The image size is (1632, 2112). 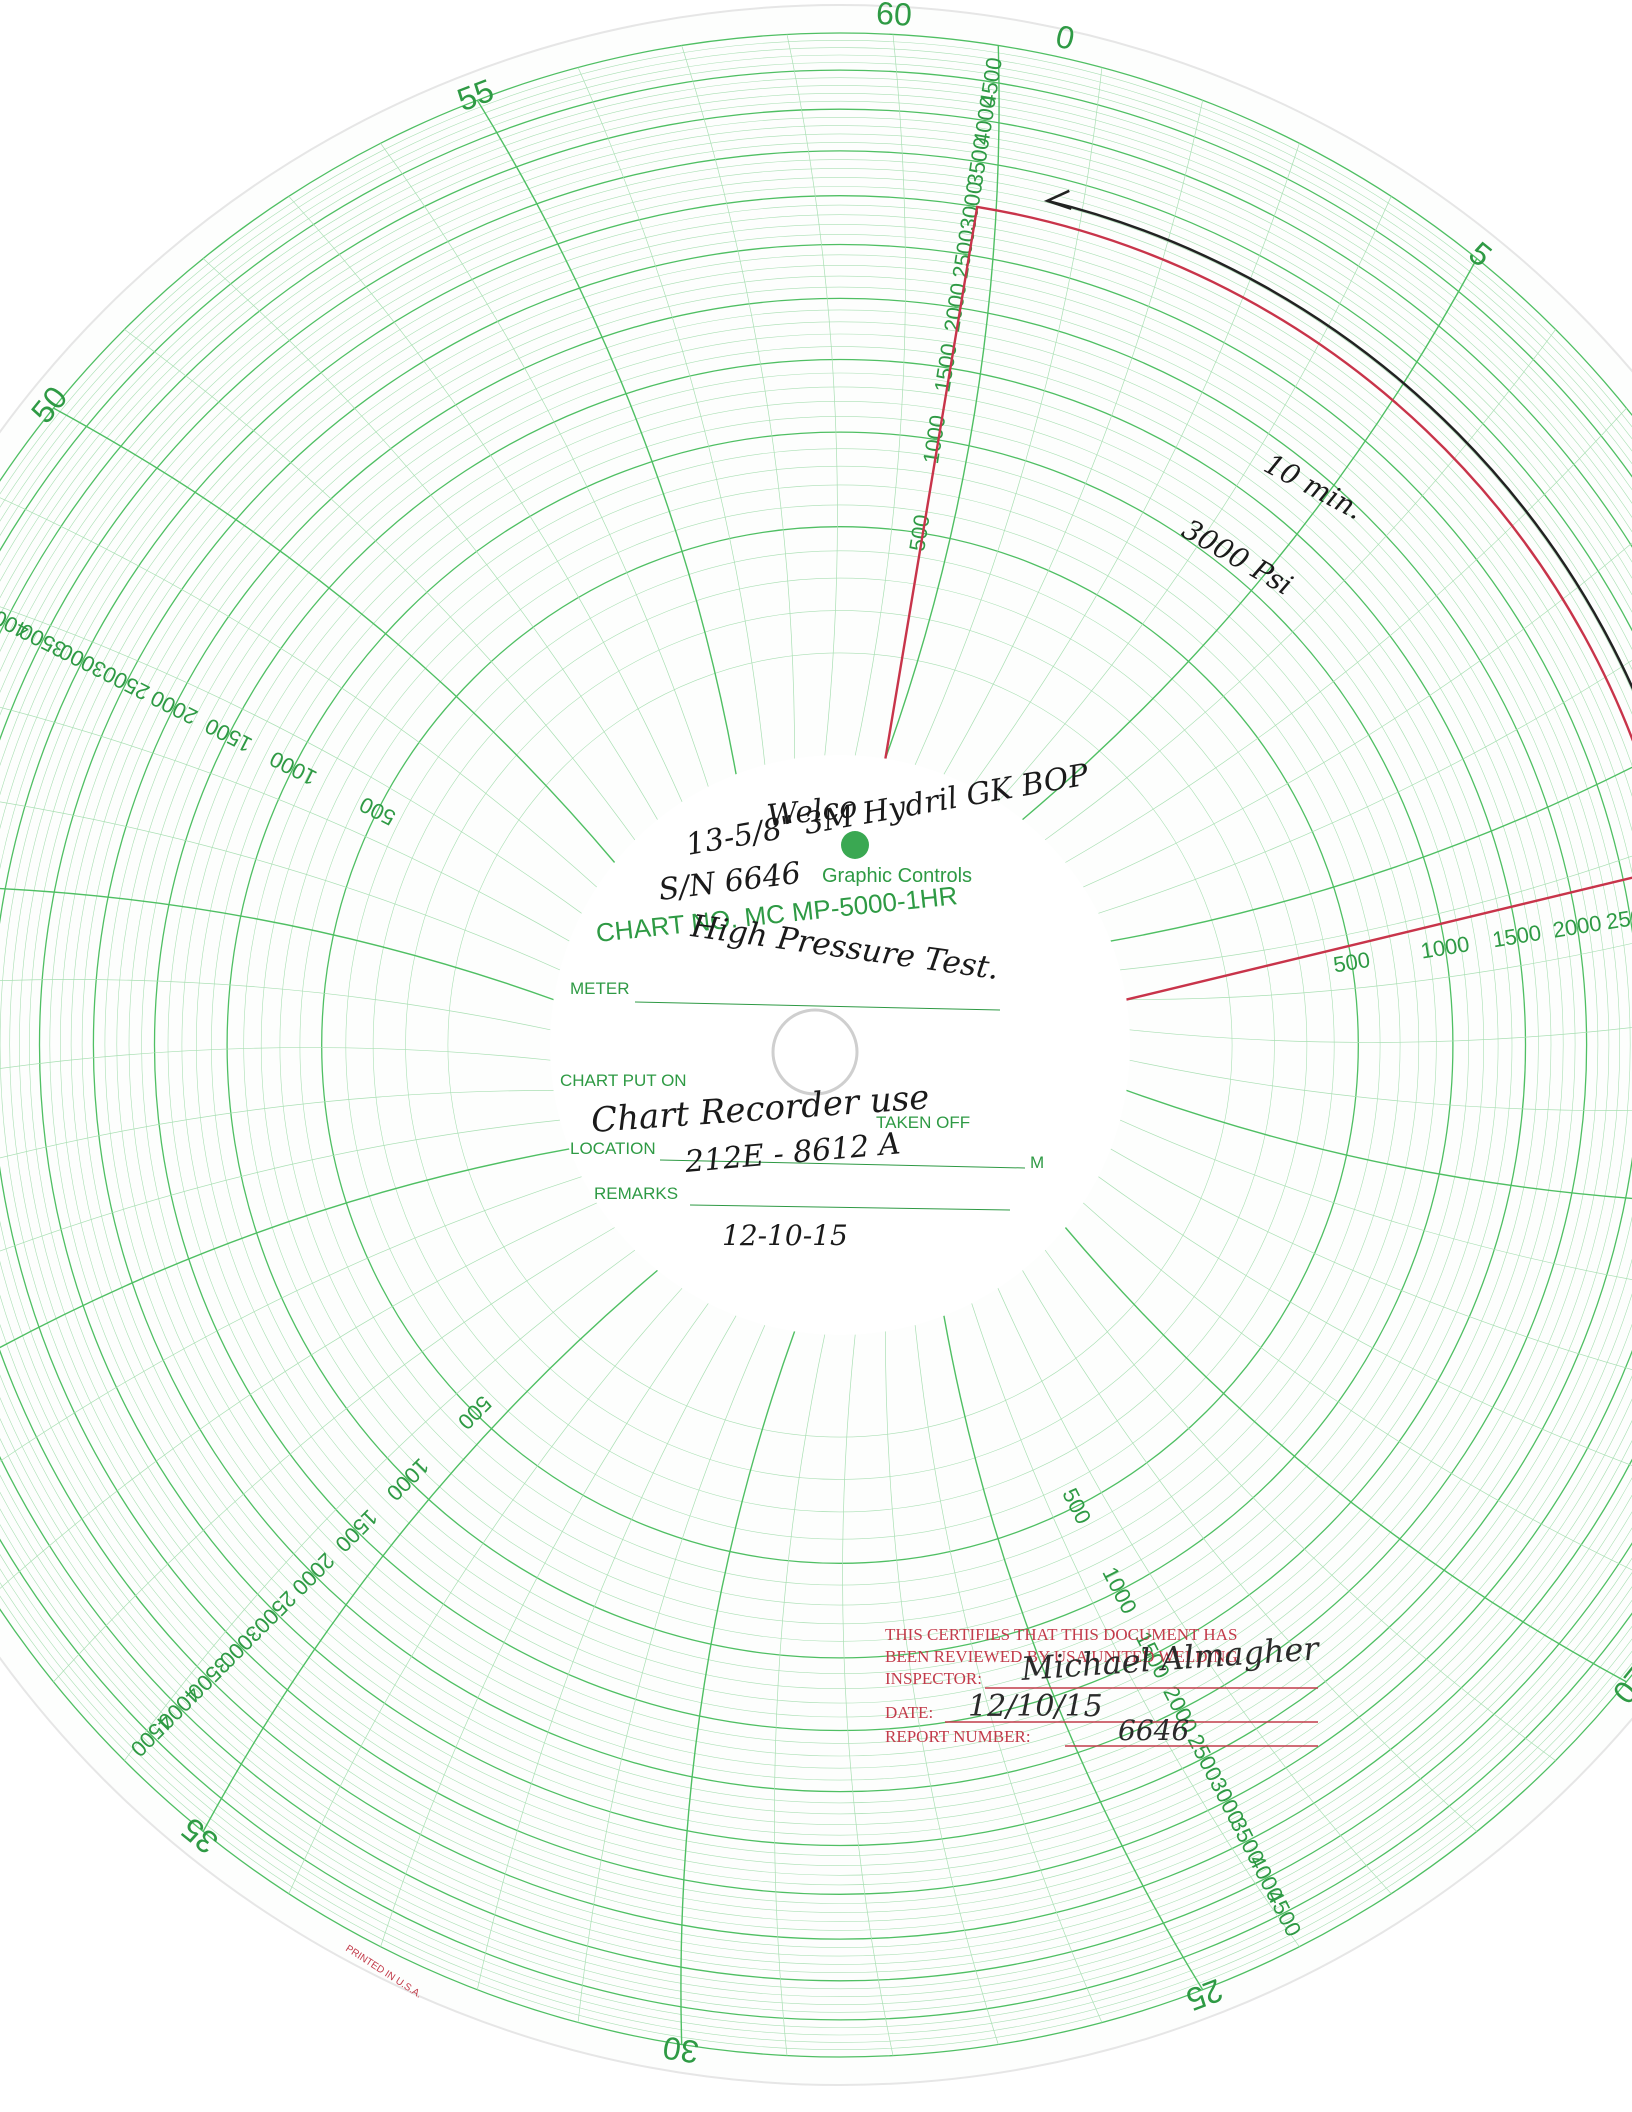 I want to click on location-label: LOCATION, so click(x=613, y=1148).